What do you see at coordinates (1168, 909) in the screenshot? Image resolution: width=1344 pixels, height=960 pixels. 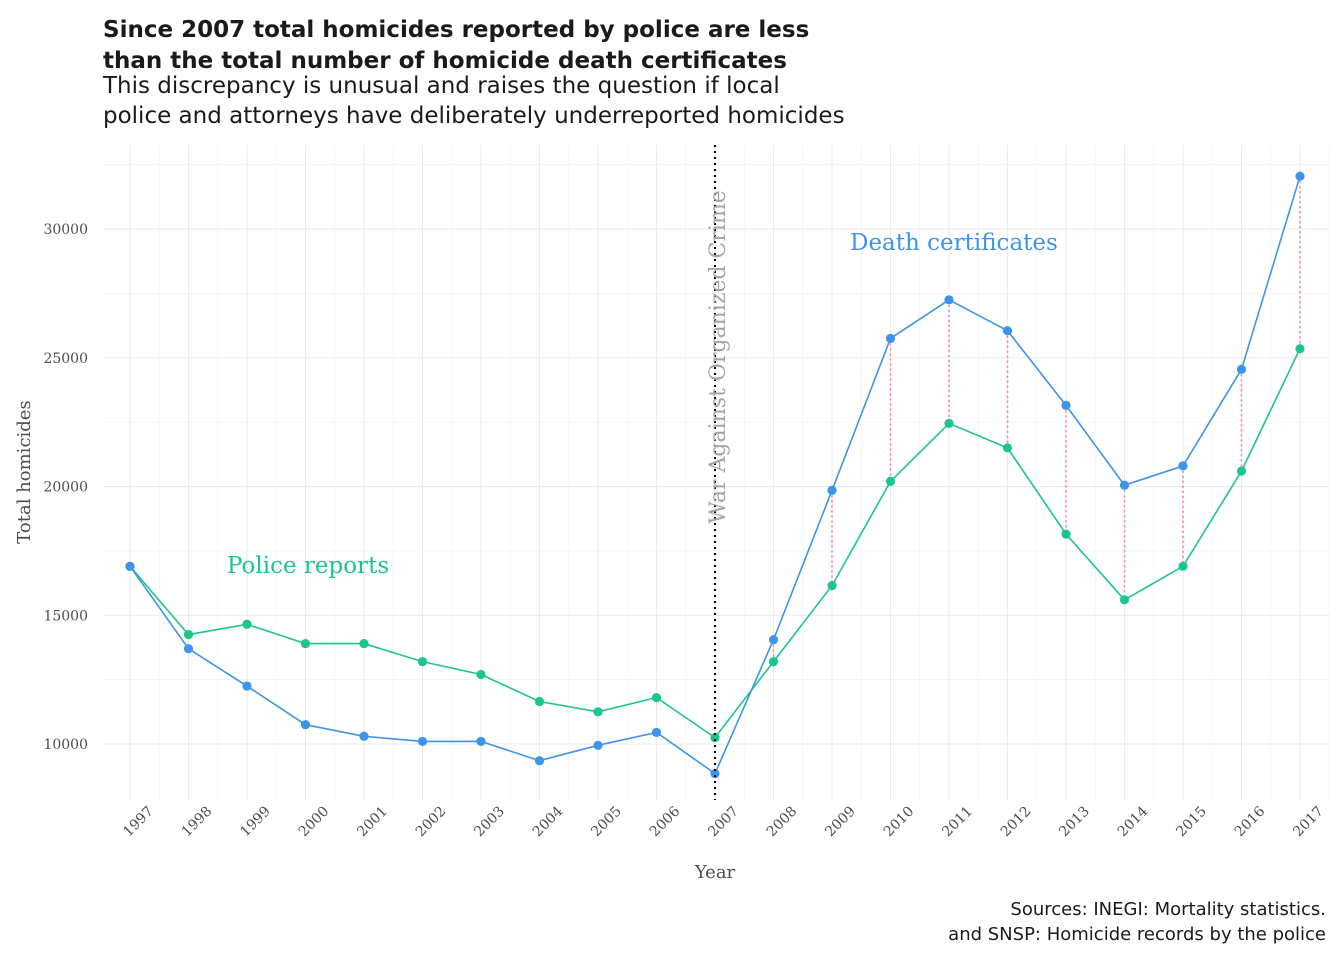 I see `caption-line-1: Sources: INEGI: Mortality statistics.` at bounding box center [1168, 909].